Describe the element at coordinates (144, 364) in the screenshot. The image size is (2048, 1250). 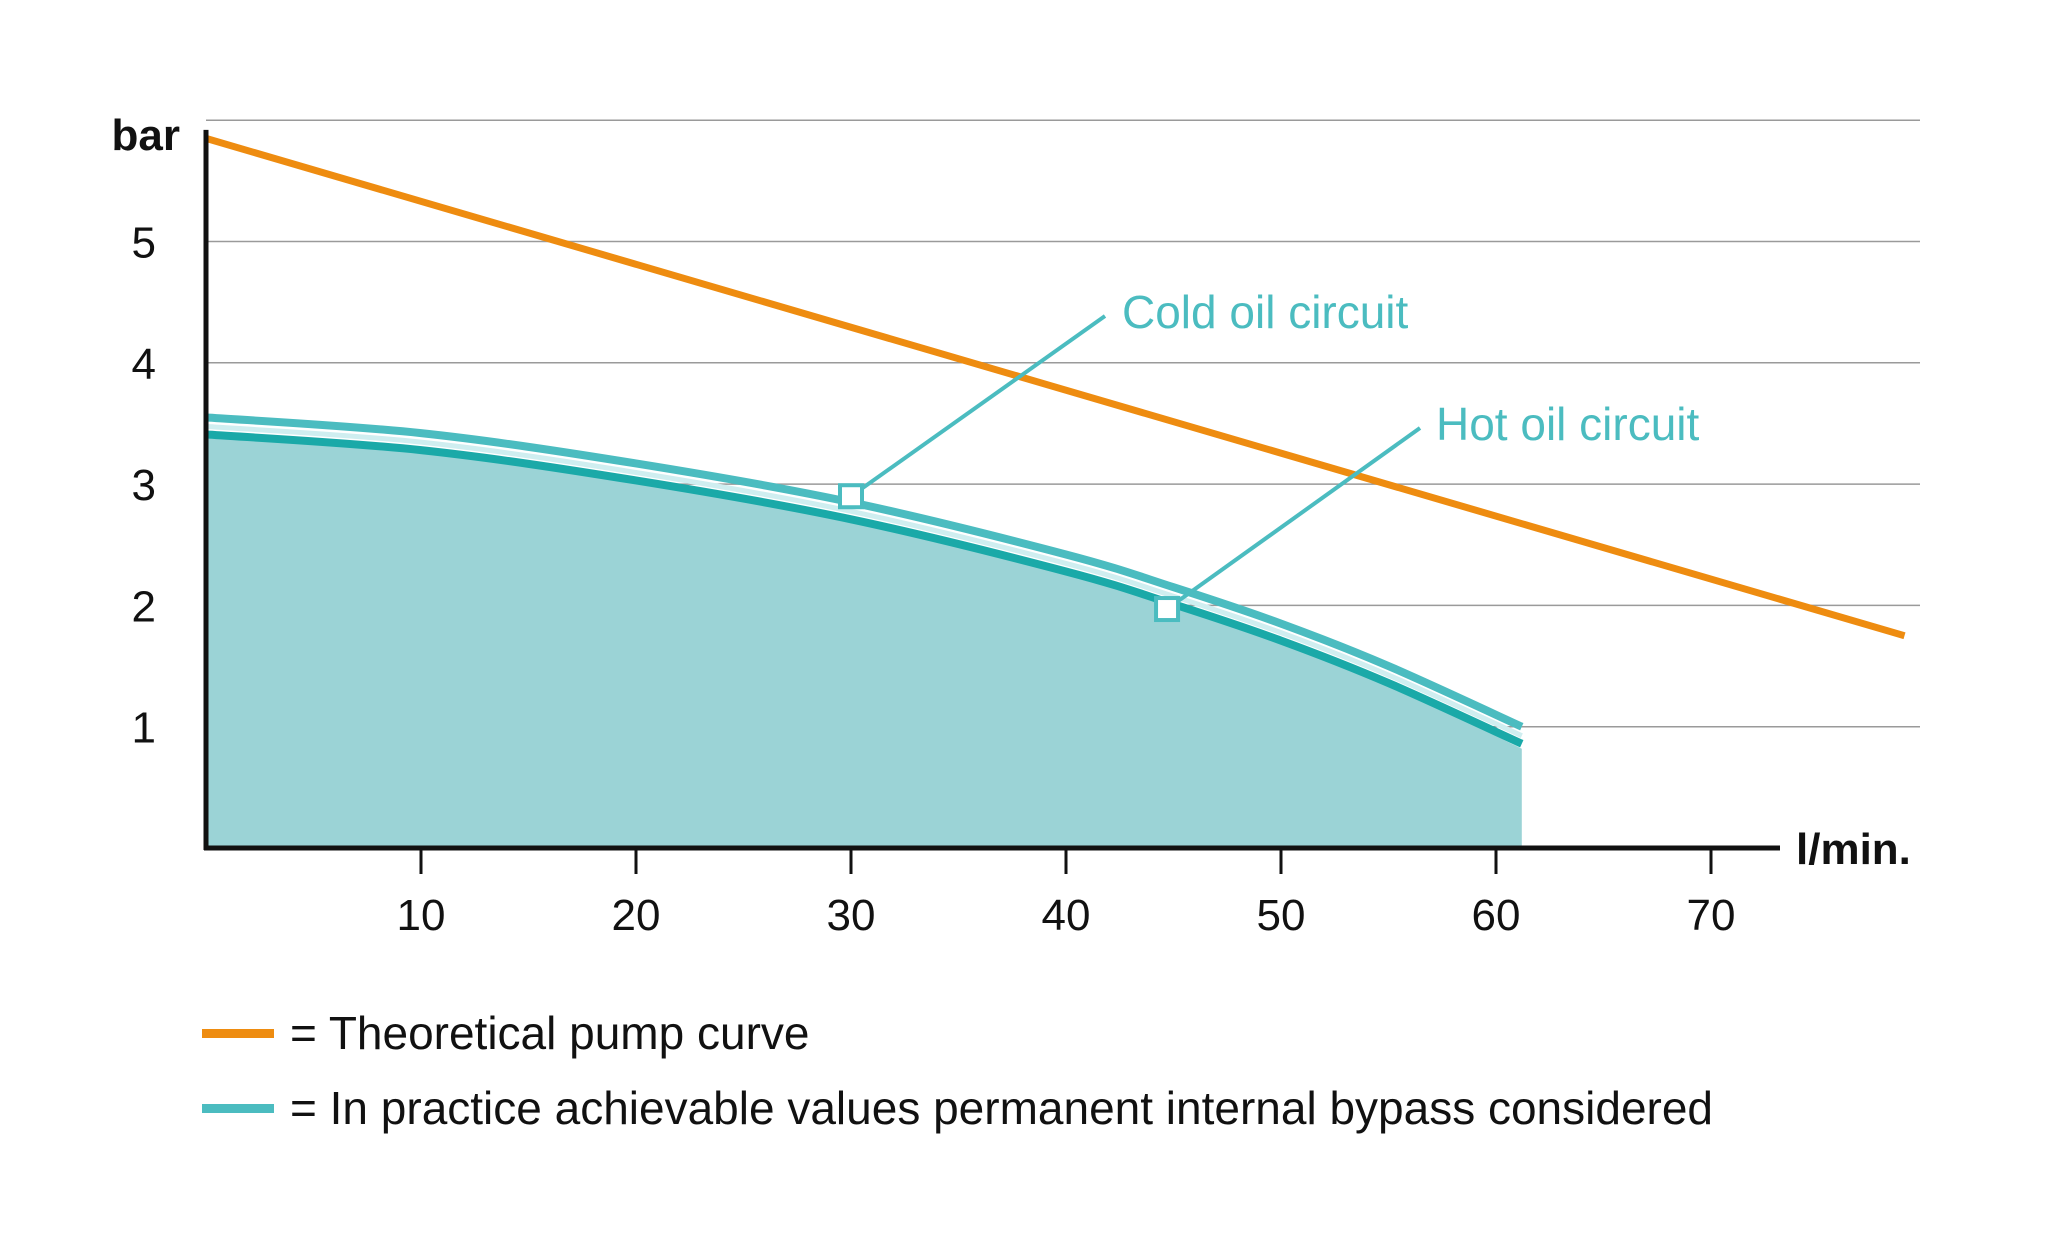
I see `y-tick-label-4: 4` at that location.